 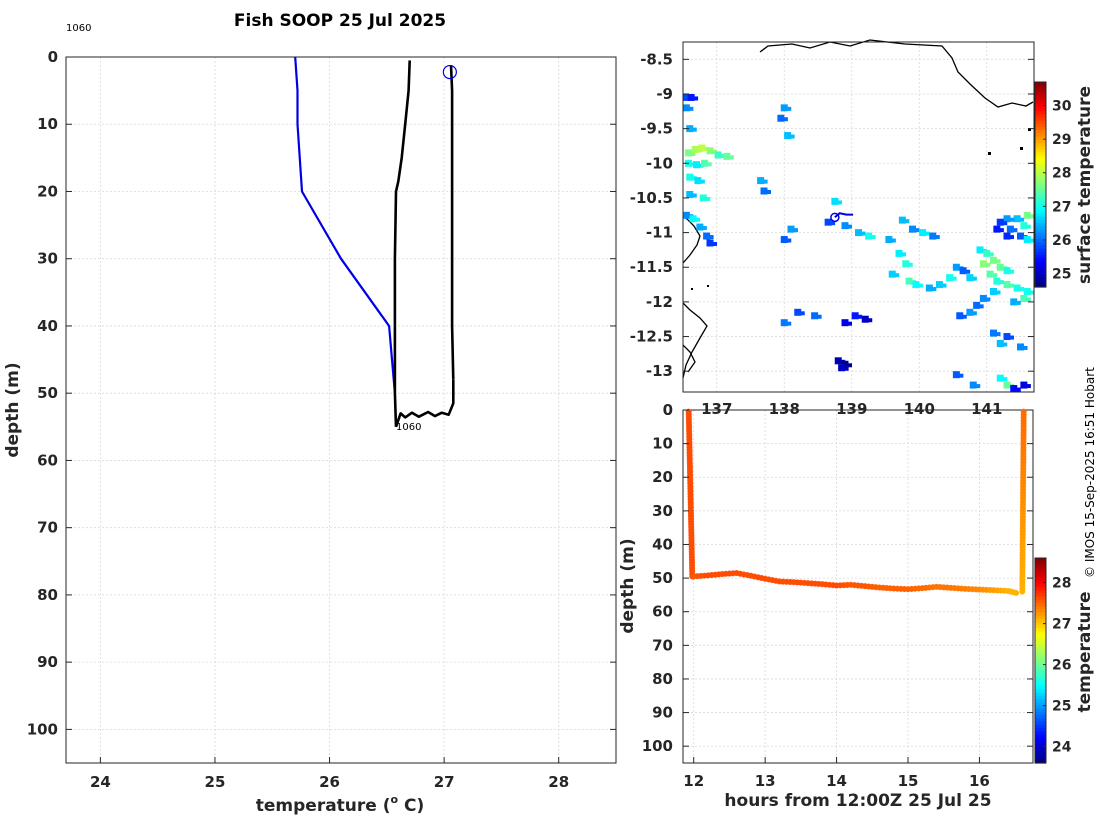 What do you see at coordinates (1062, 107) in the screenshot?
I see `map-colorbar-tick-label: 30` at bounding box center [1062, 107].